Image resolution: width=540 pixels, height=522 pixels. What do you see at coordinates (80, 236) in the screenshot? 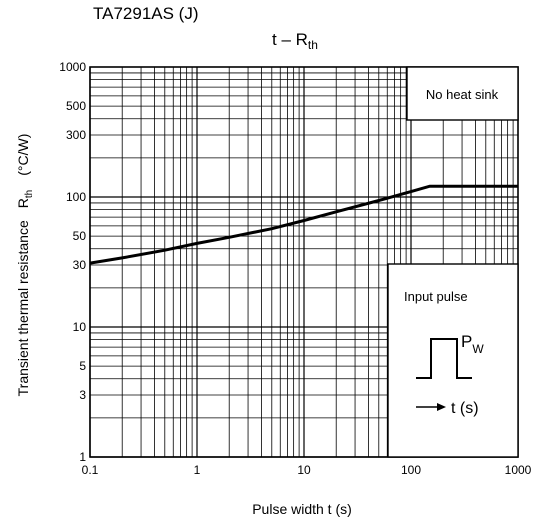
I see `y-tick-label: 50` at bounding box center [80, 236].